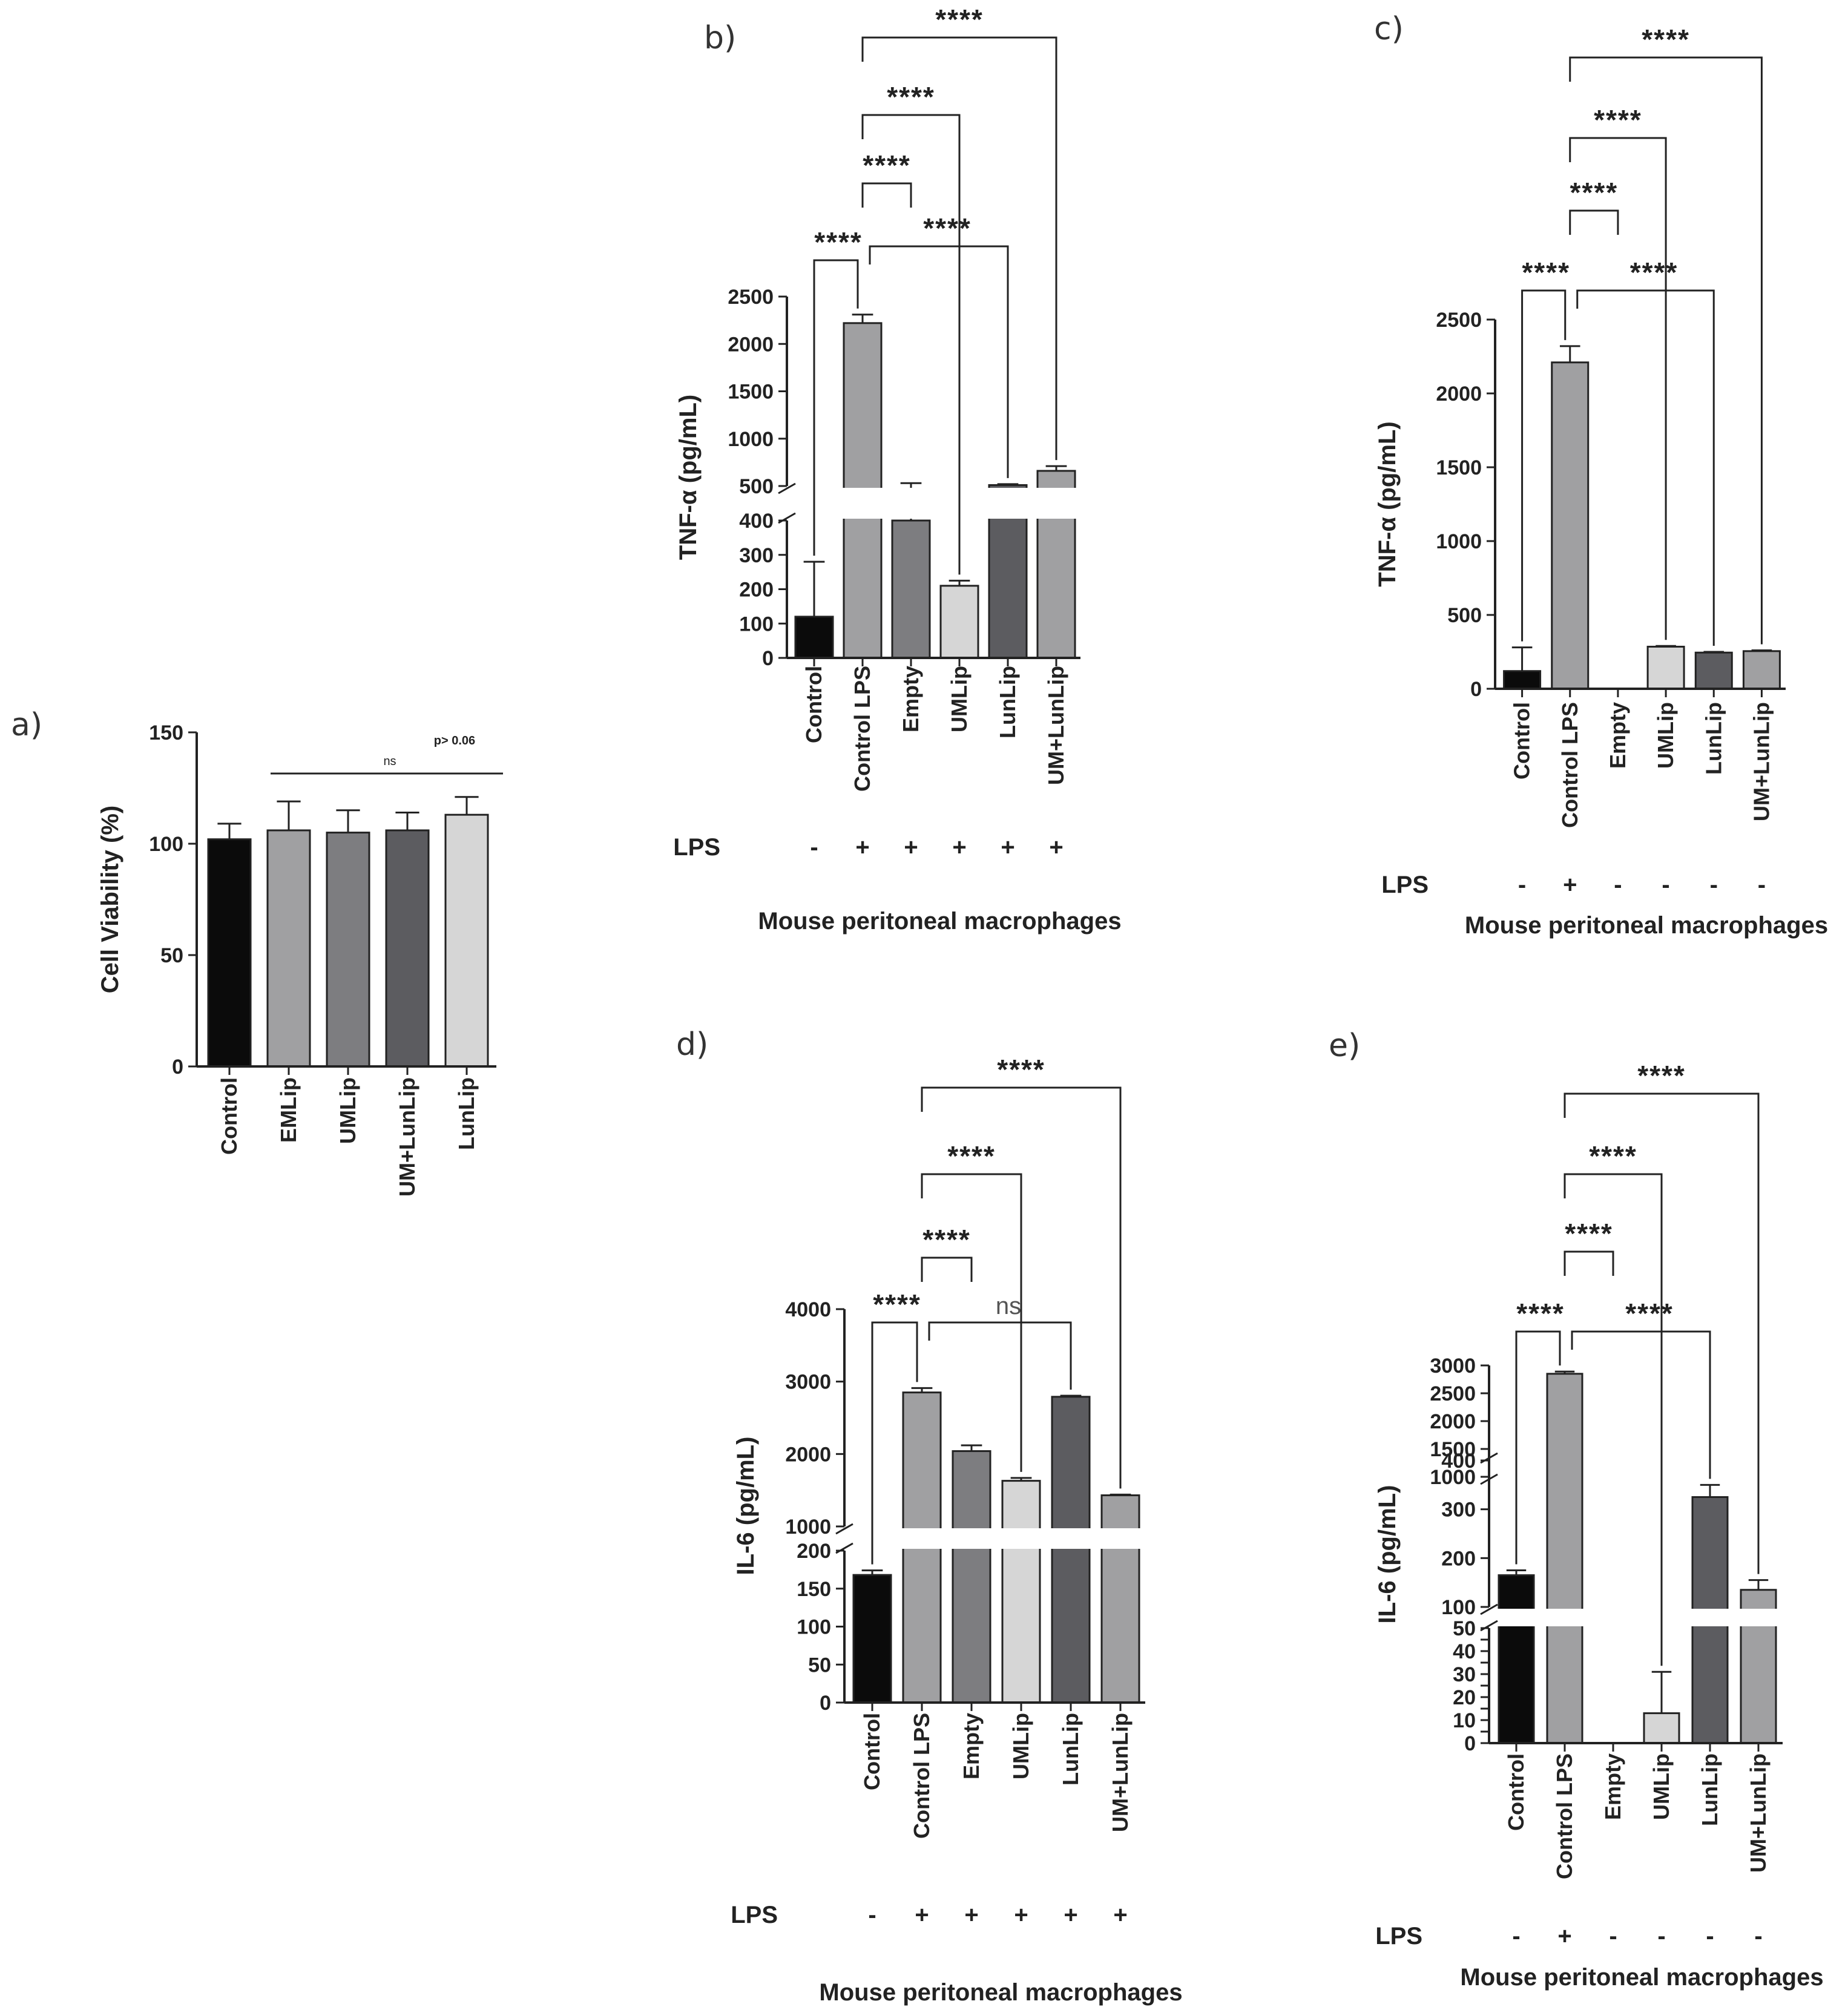  What do you see at coordinates (1389, 29) in the screenshot?
I see `panel-letter: c)` at bounding box center [1389, 29].